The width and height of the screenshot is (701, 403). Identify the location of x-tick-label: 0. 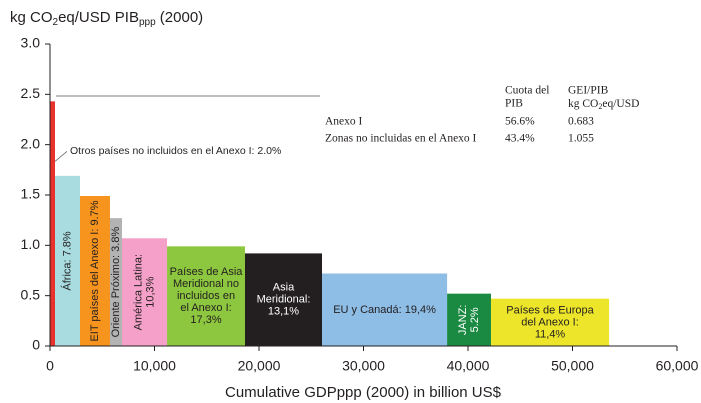
(50, 366).